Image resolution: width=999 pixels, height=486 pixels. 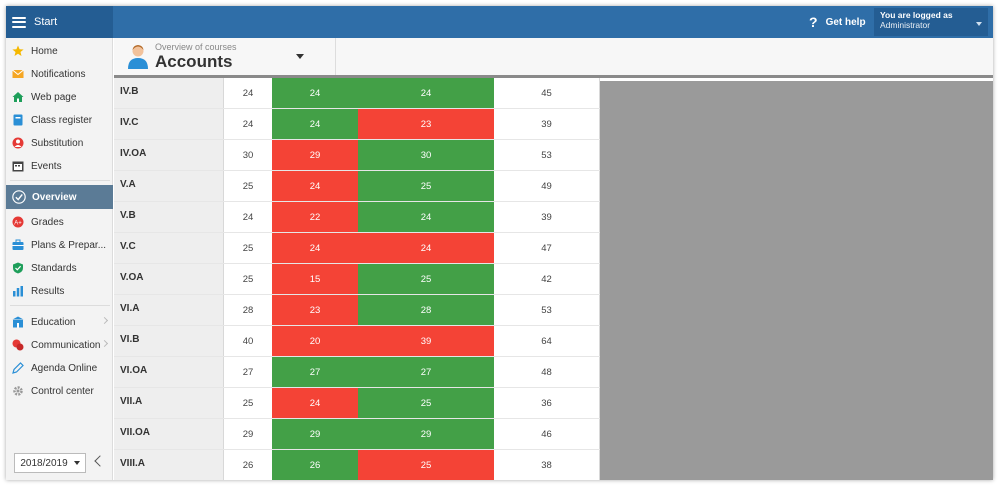 What do you see at coordinates (547, 372) in the screenshot?
I see `value-cell: 48` at bounding box center [547, 372].